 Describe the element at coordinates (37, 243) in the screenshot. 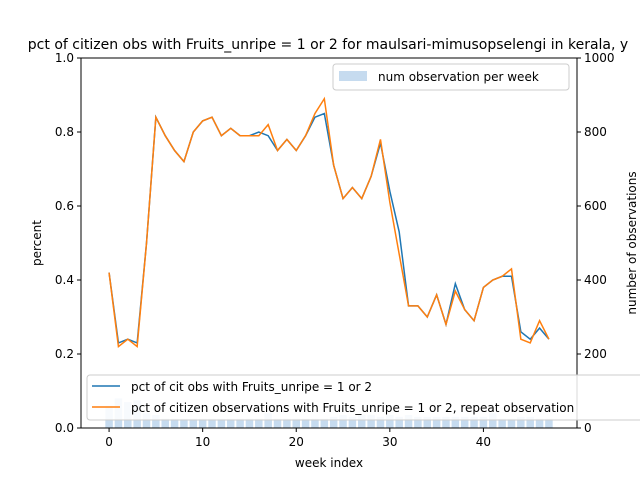

I see `y-axis-label: percent` at that location.